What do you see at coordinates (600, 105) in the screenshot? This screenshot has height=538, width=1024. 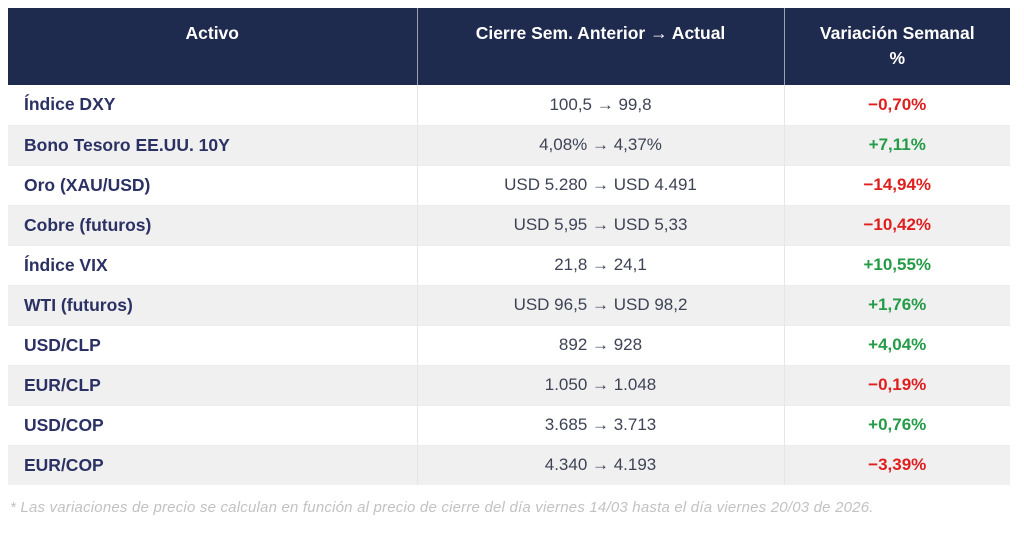 I see `close-values: 100,5 → 99,8` at bounding box center [600, 105].